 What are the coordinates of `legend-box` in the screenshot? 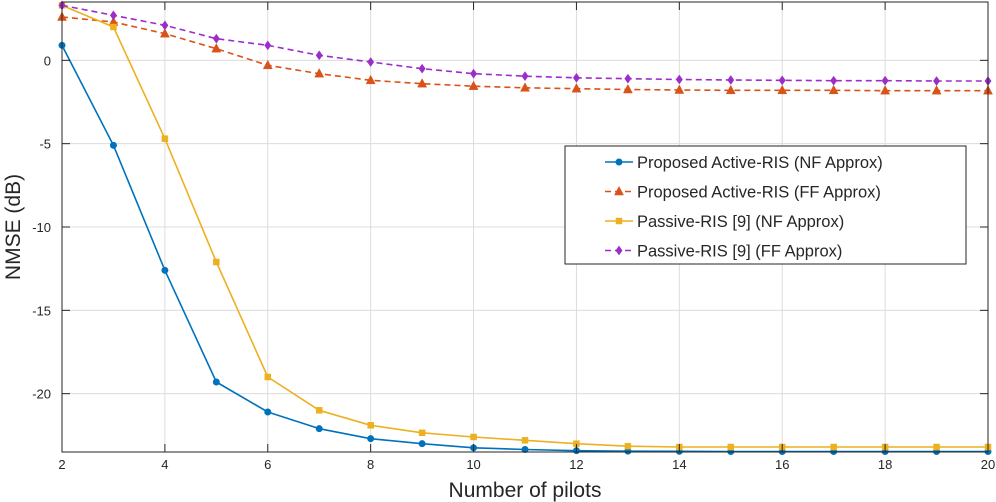 It's located at (765, 205).